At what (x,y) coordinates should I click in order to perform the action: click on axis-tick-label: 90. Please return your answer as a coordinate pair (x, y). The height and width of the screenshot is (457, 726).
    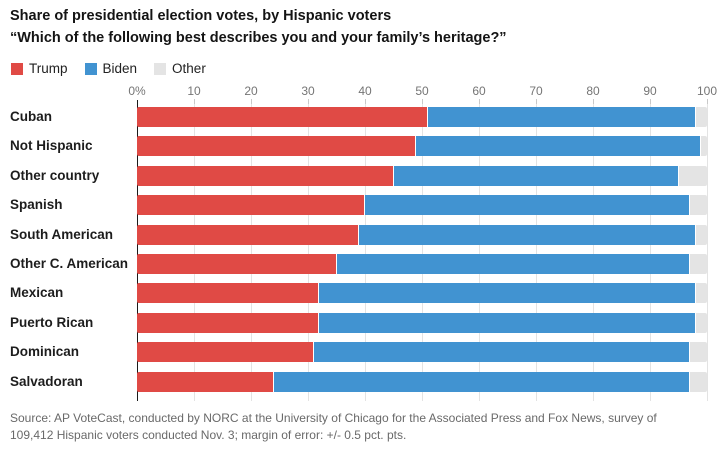
    Looking at the image, I should click on (650, 91).